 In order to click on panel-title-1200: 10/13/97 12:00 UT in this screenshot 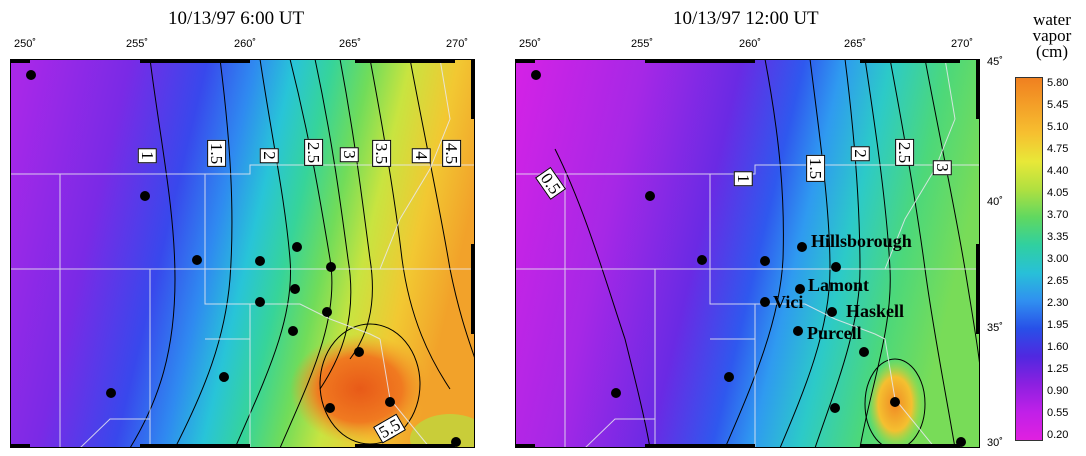, I will do `click(746, 18)`.